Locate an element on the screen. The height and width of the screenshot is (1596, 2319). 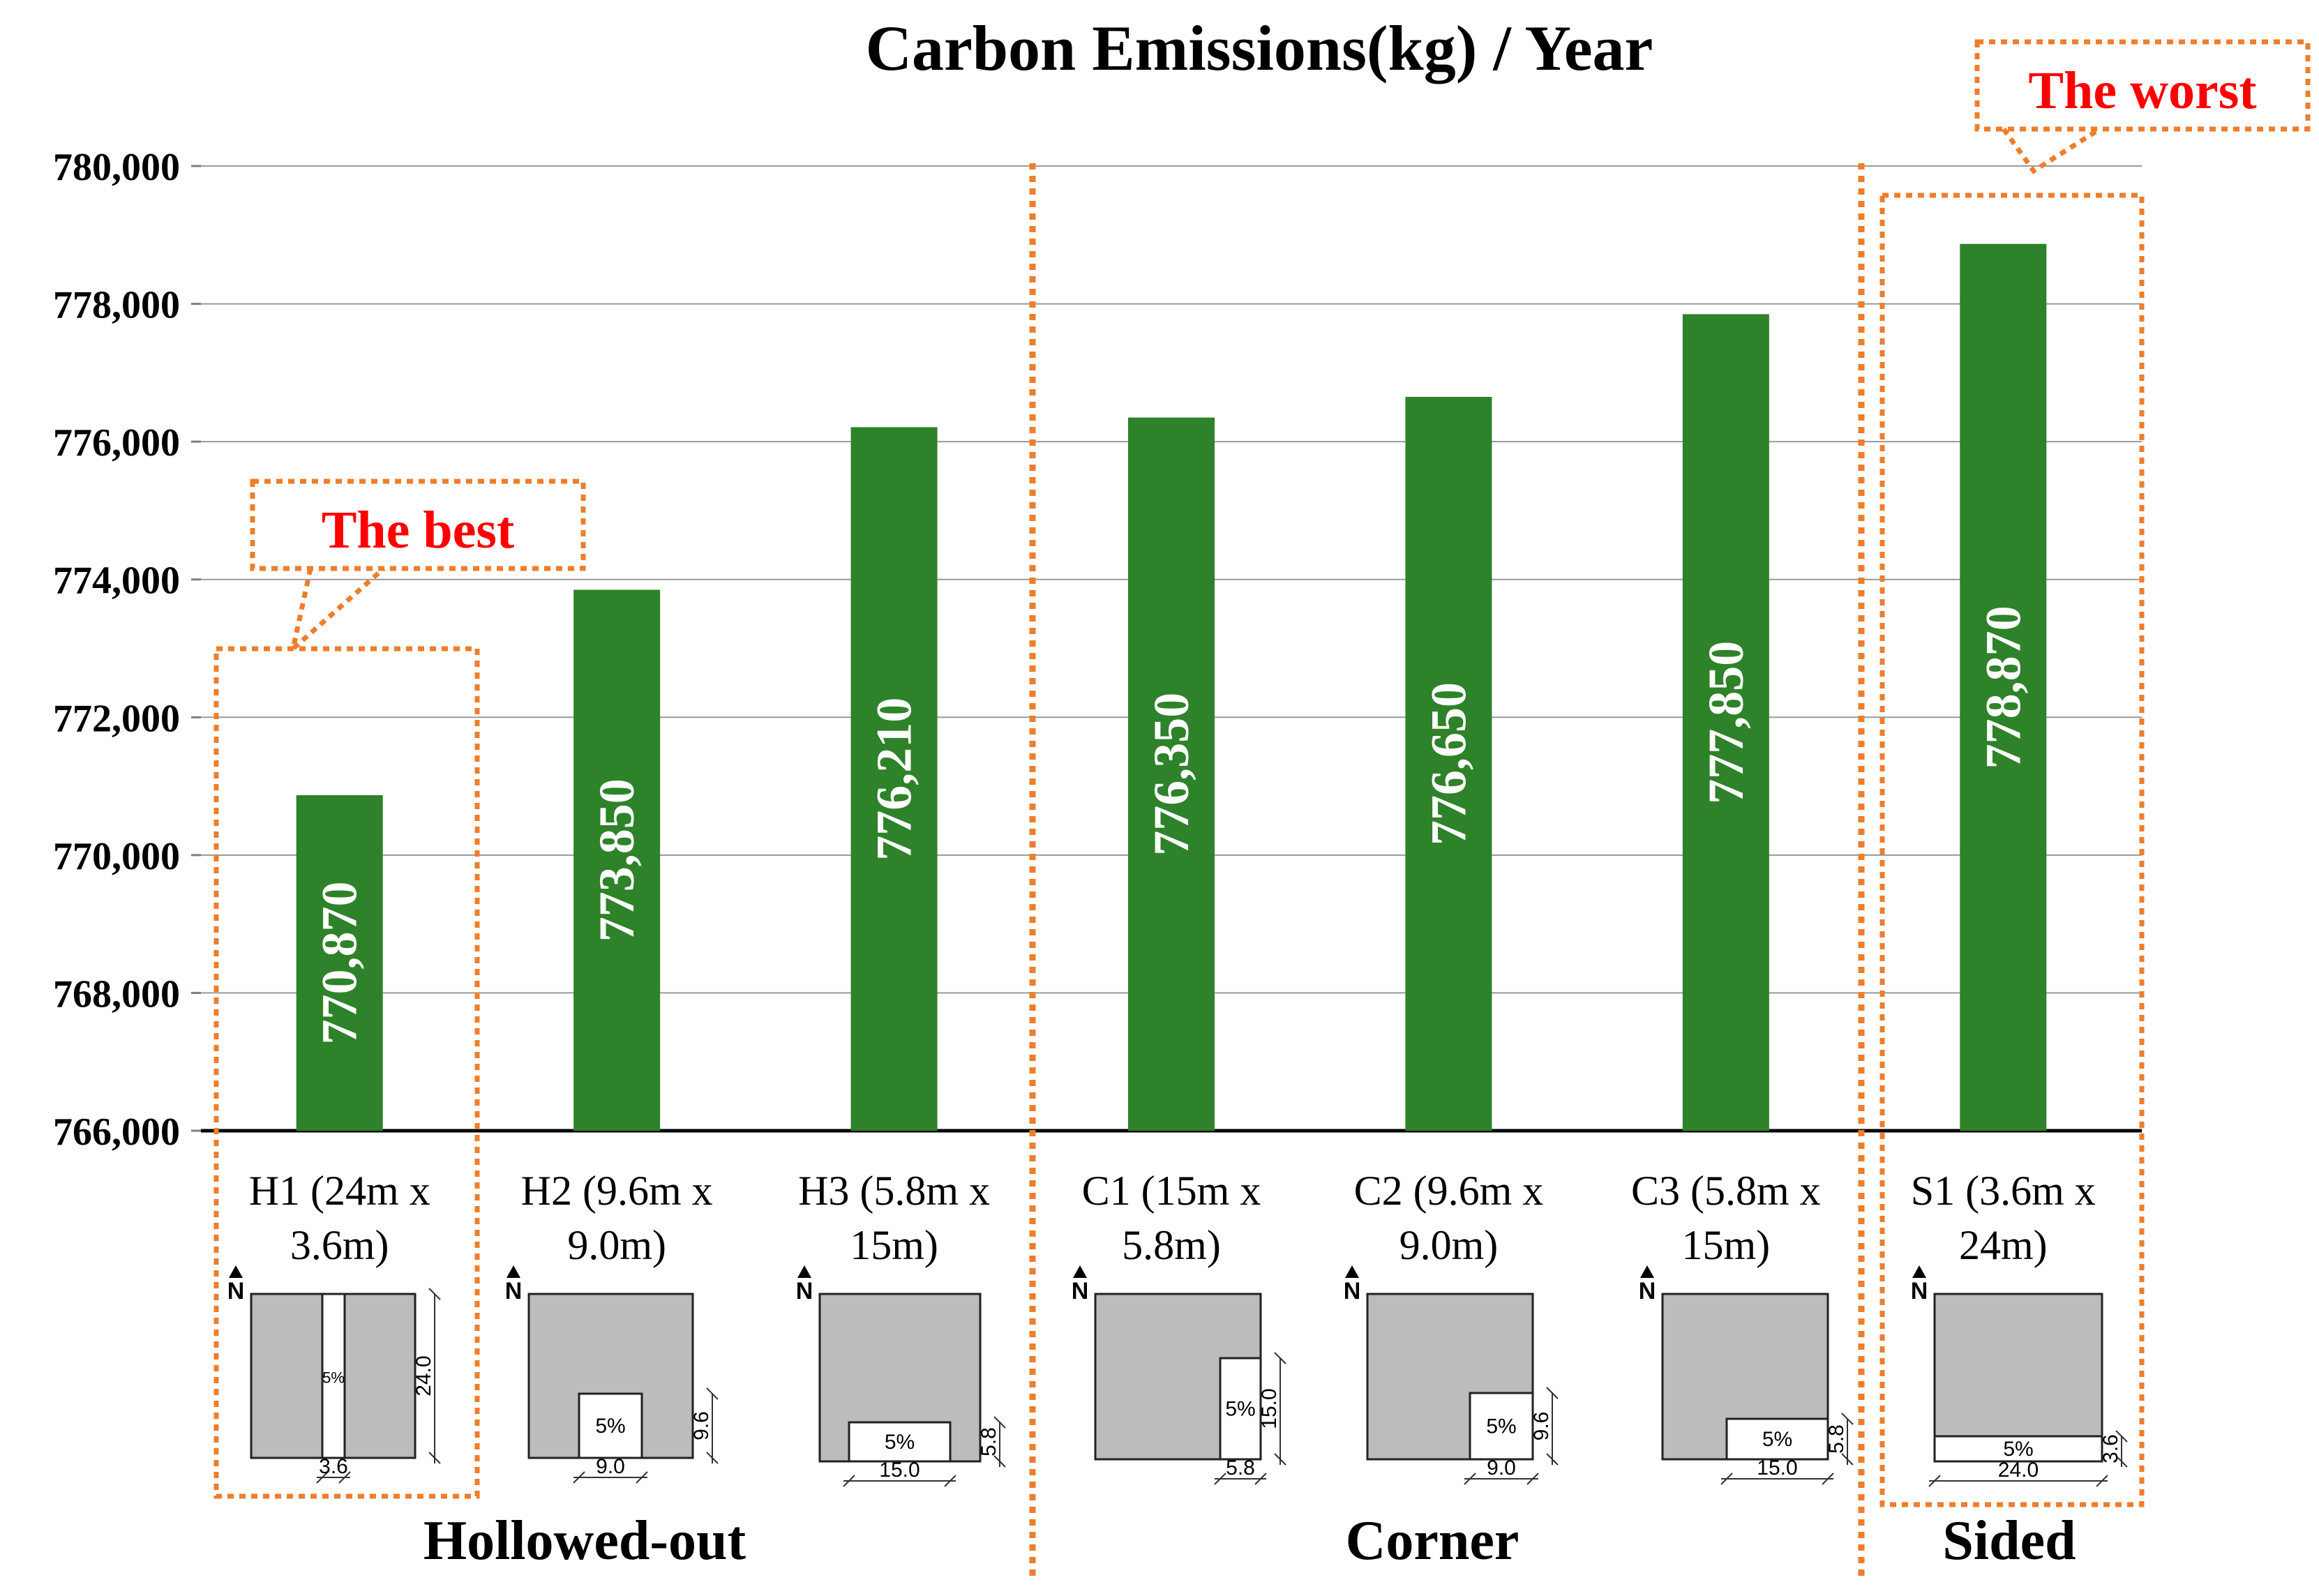
group-label: Hollowed-out is located at coordinates (585, 1541).